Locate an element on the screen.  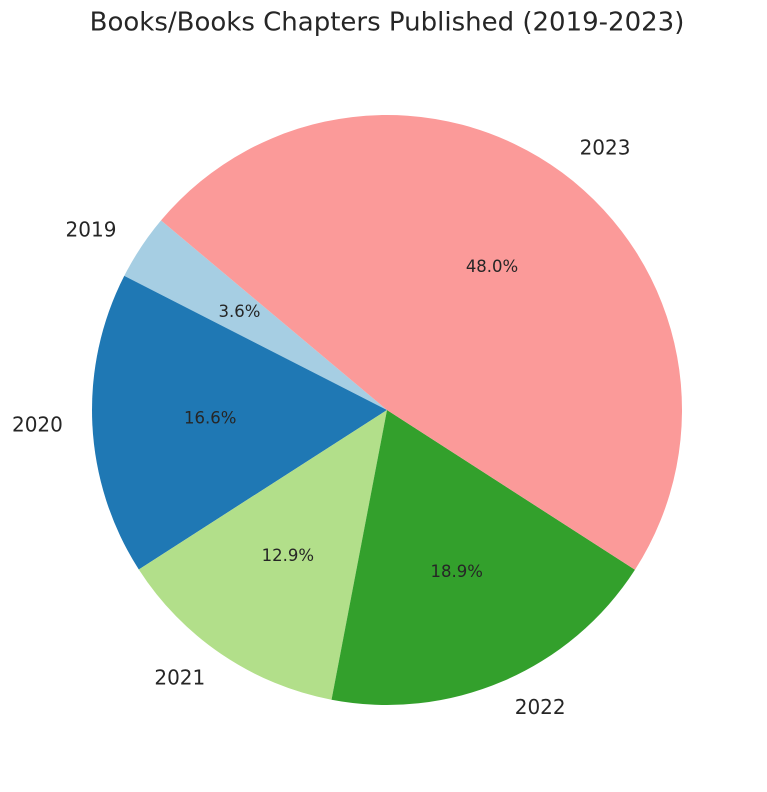
percent-label: 12.9% is located at coordinates (288, 555).